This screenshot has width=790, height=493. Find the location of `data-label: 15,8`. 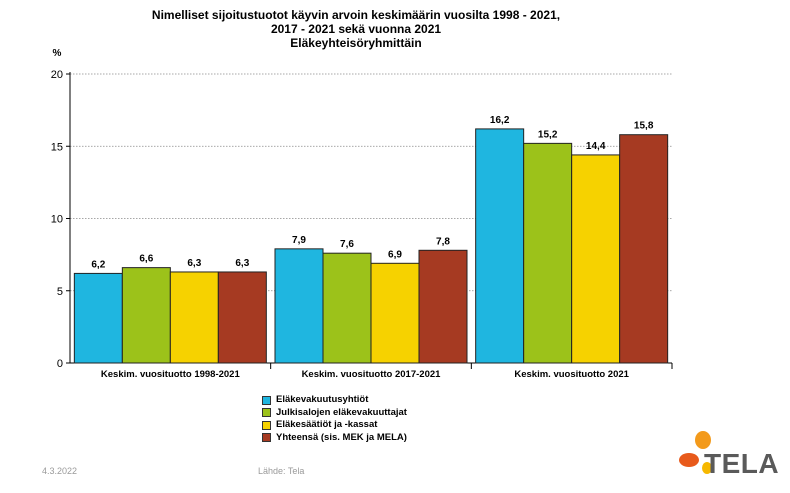

data-label: 15,8 is located at coordinates (644, 126).